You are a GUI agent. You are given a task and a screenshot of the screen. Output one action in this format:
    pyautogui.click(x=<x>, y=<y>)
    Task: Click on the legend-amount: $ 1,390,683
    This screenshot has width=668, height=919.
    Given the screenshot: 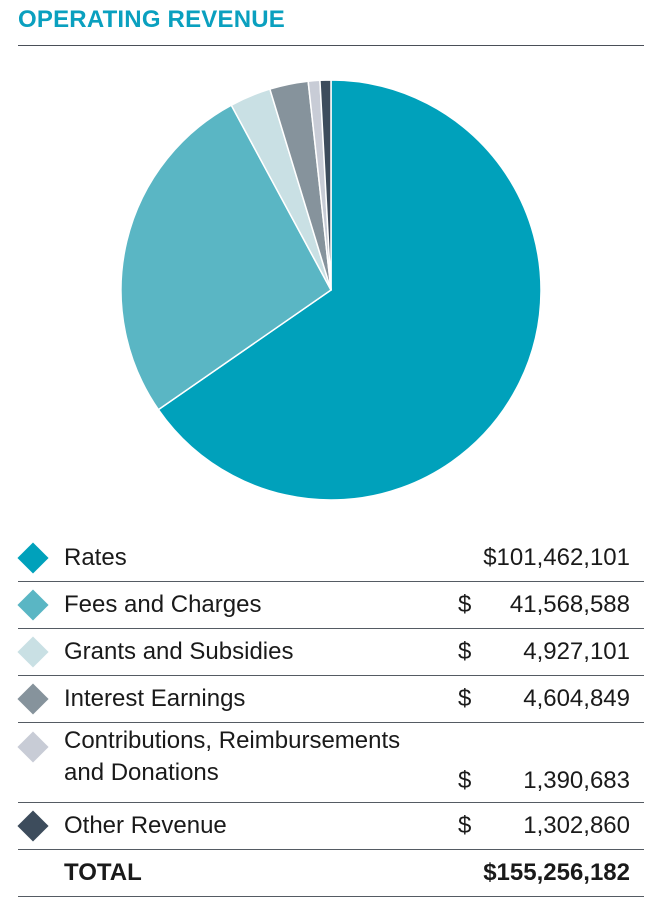 What is the action you would take?
    pyautogui.click(x=544, y=781)
    